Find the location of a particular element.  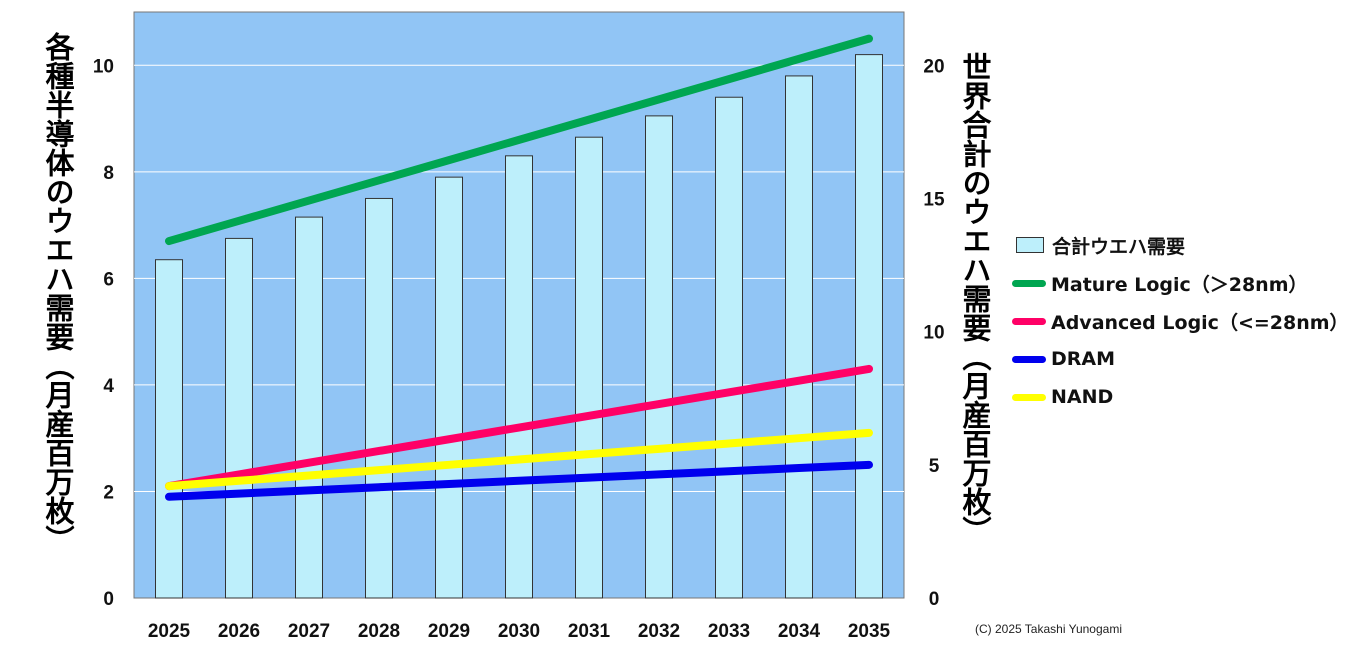

left-tick-label: 6 is located at coordinates (108, 279).